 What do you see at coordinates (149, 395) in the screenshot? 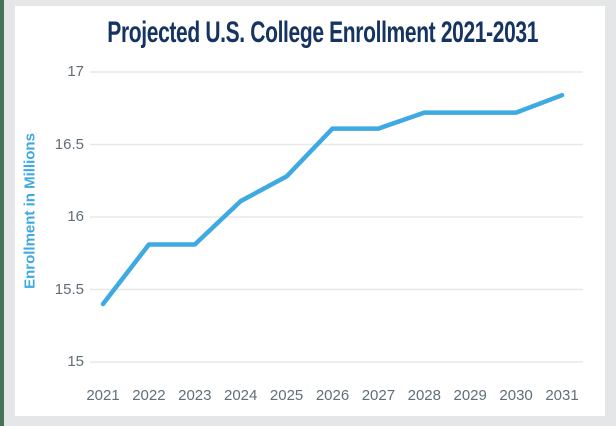
I see `x-tick-label: 2022` at bounding box center [149, 395].